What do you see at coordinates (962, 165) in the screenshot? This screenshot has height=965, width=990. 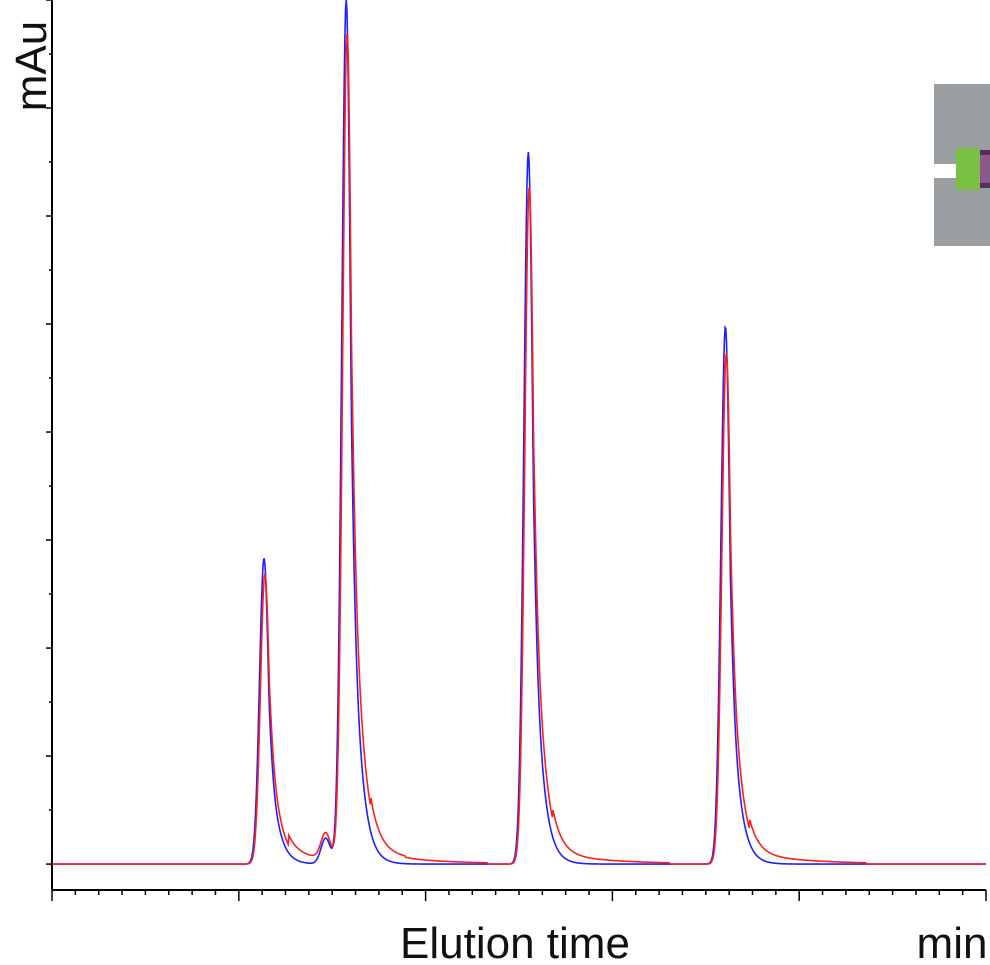 I see `column-cartridge-icon` at bounding box center [962, 165].